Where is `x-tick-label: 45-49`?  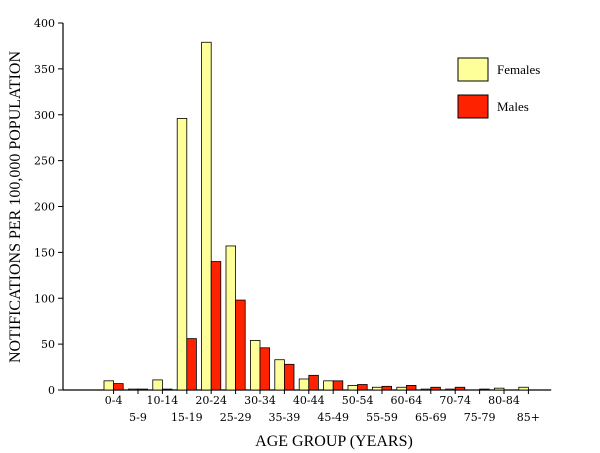 x-tick-label: 45-49 is located at coordinates (333, 417).